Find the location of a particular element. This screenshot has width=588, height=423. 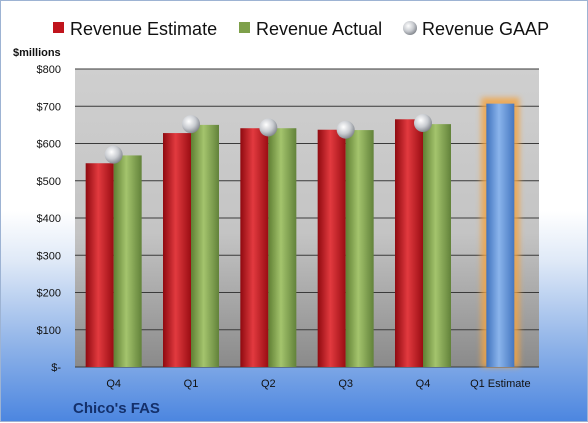

y-tick-label: $- is located at coordinates (56, 368).